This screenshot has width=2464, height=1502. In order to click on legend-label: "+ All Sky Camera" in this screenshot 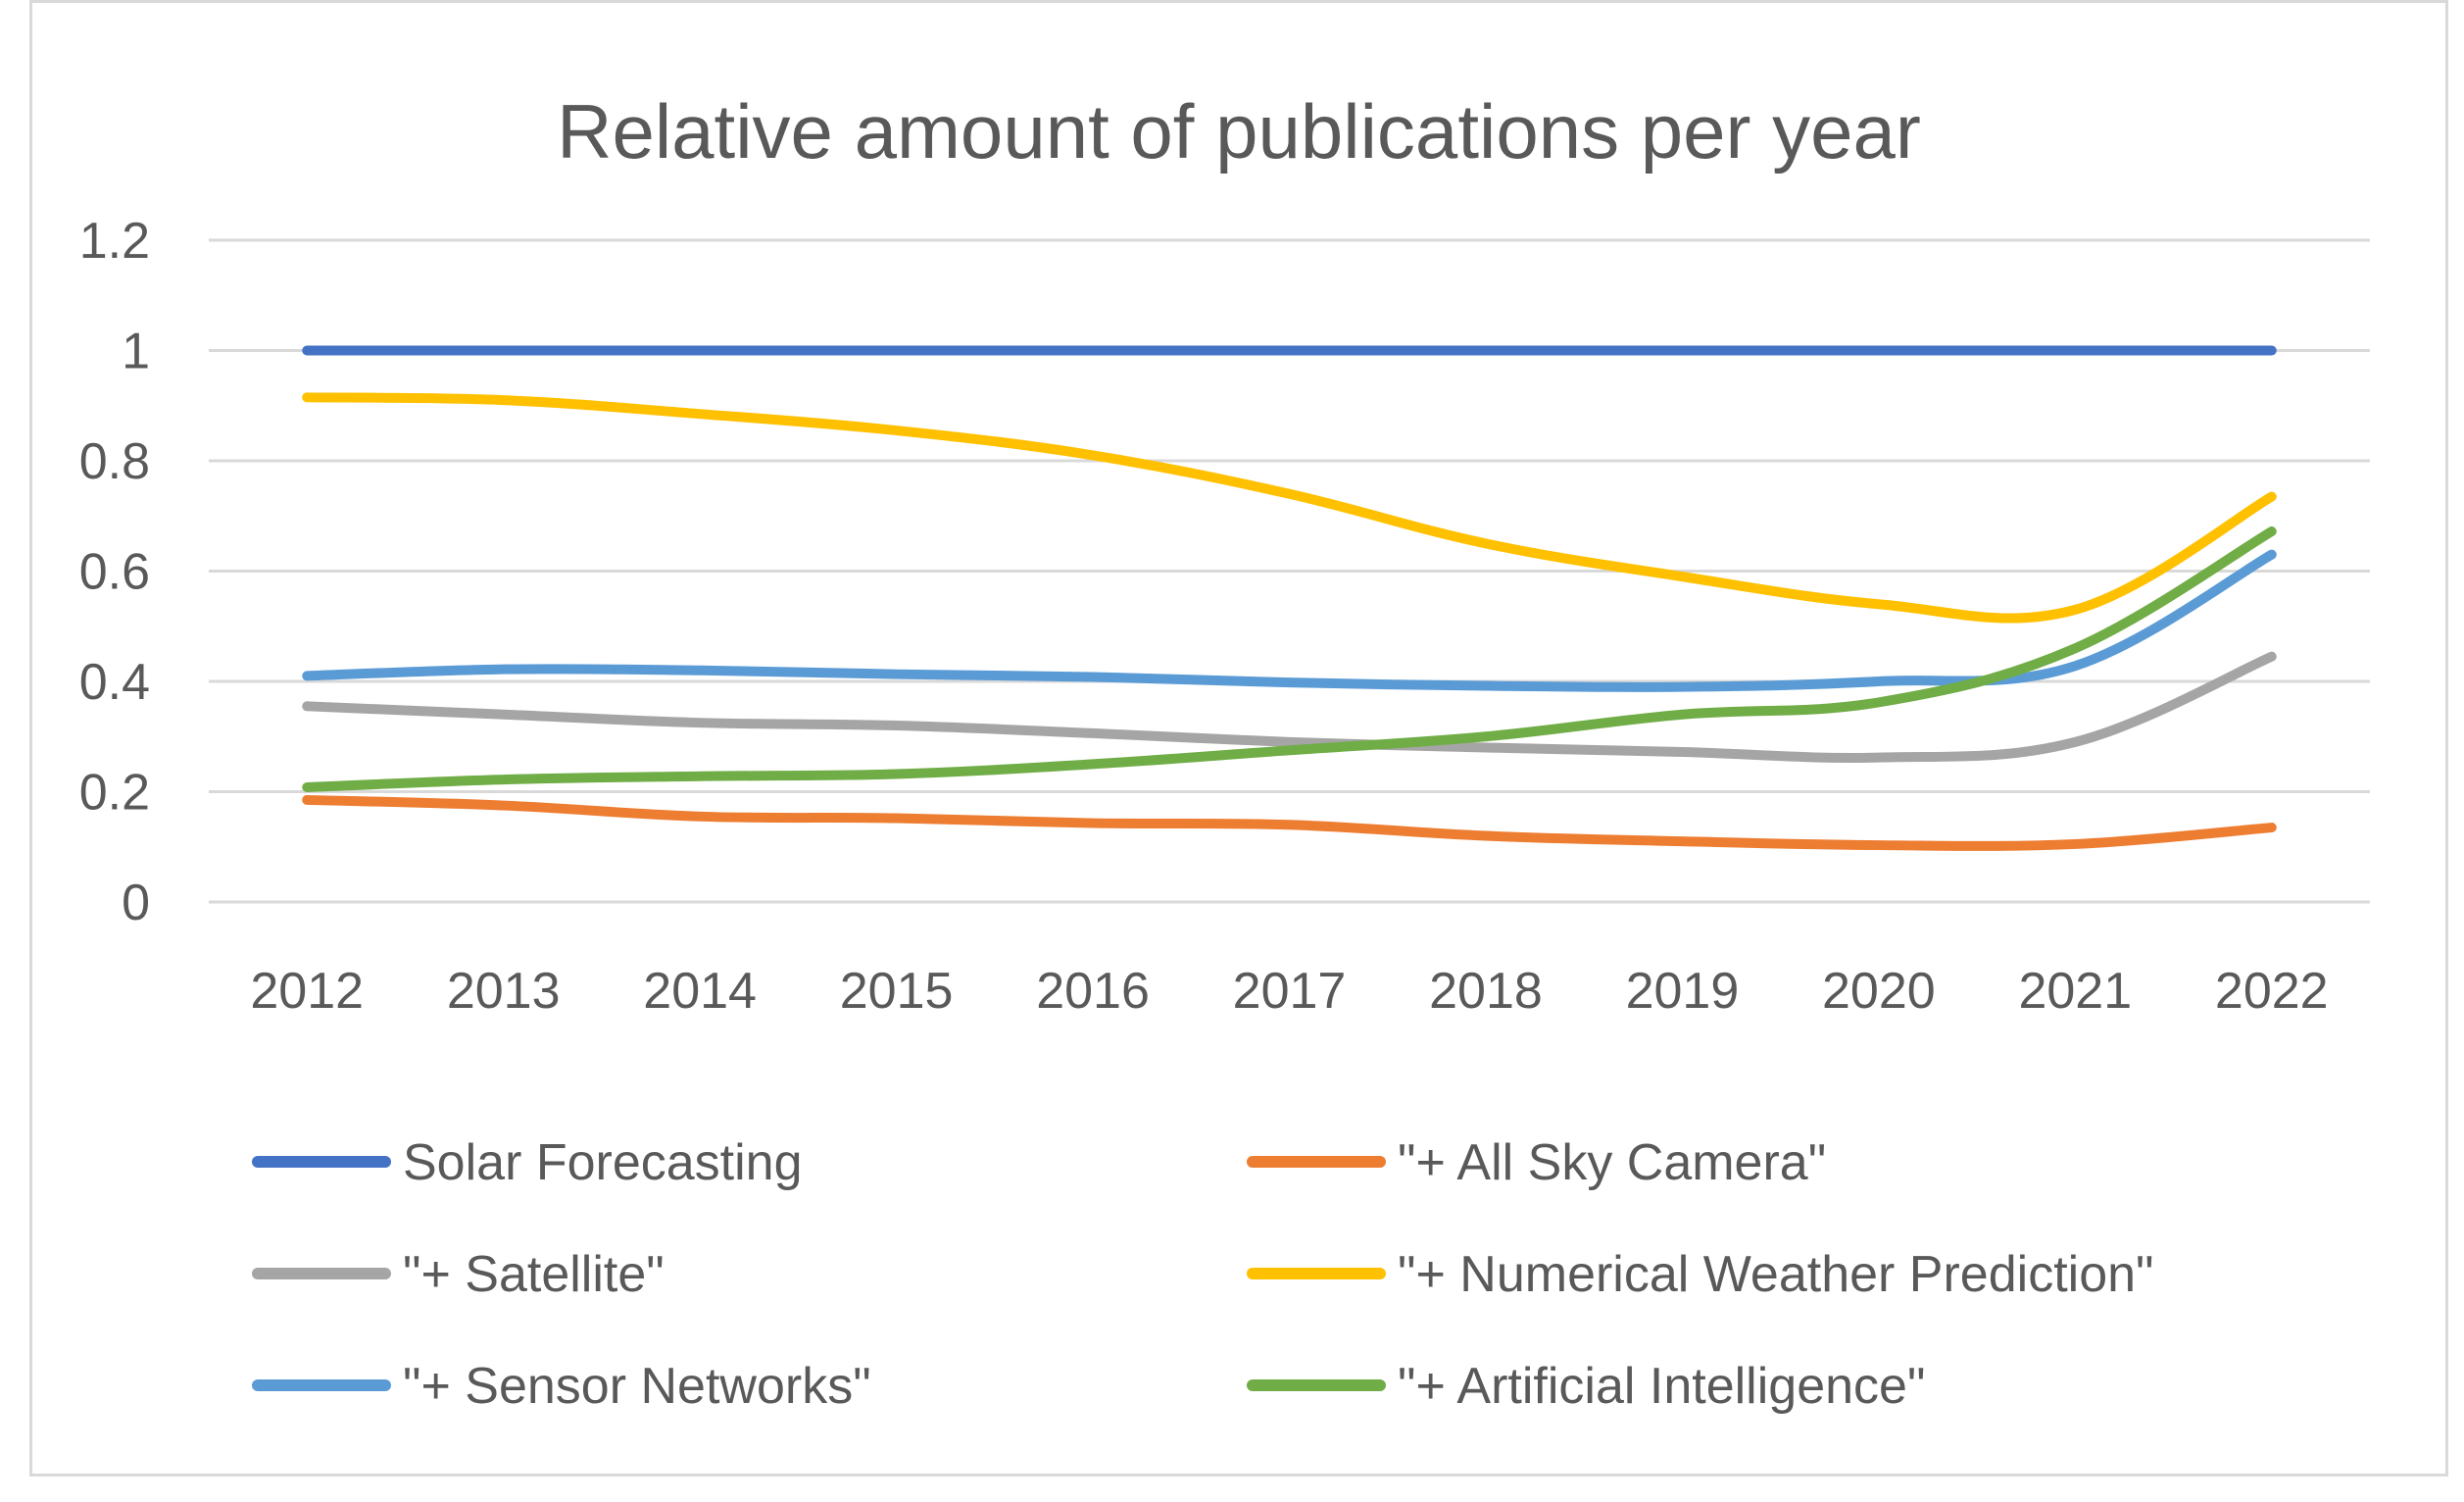, I will do `click(1612, 1162)`.